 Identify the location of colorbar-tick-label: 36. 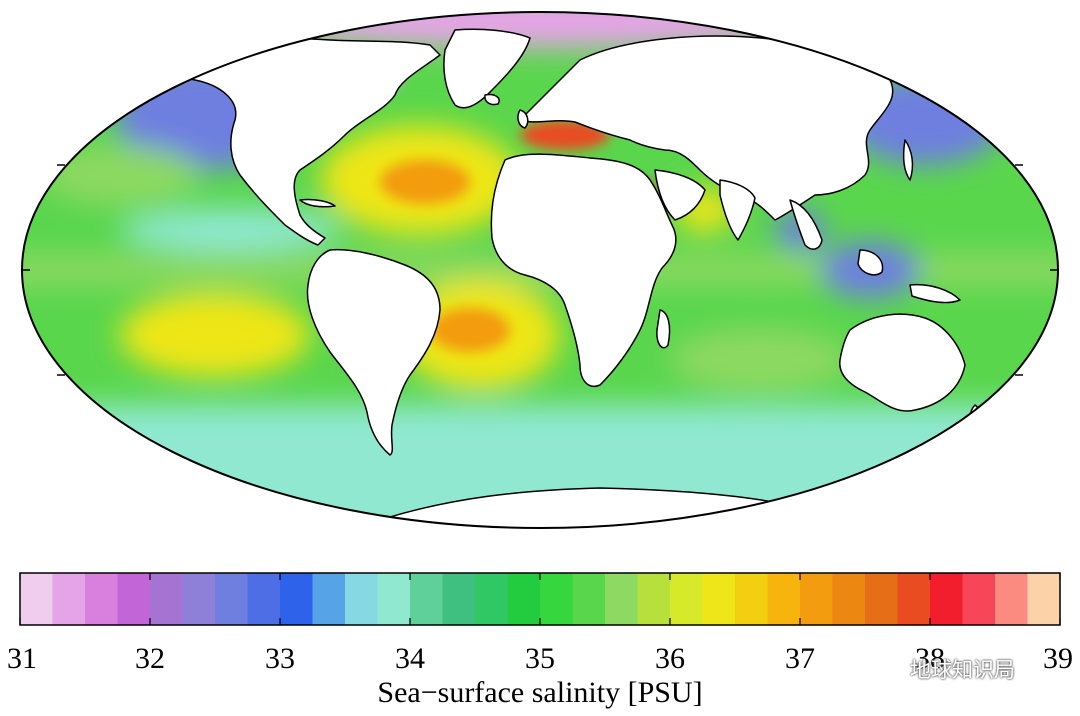
(670, 658).